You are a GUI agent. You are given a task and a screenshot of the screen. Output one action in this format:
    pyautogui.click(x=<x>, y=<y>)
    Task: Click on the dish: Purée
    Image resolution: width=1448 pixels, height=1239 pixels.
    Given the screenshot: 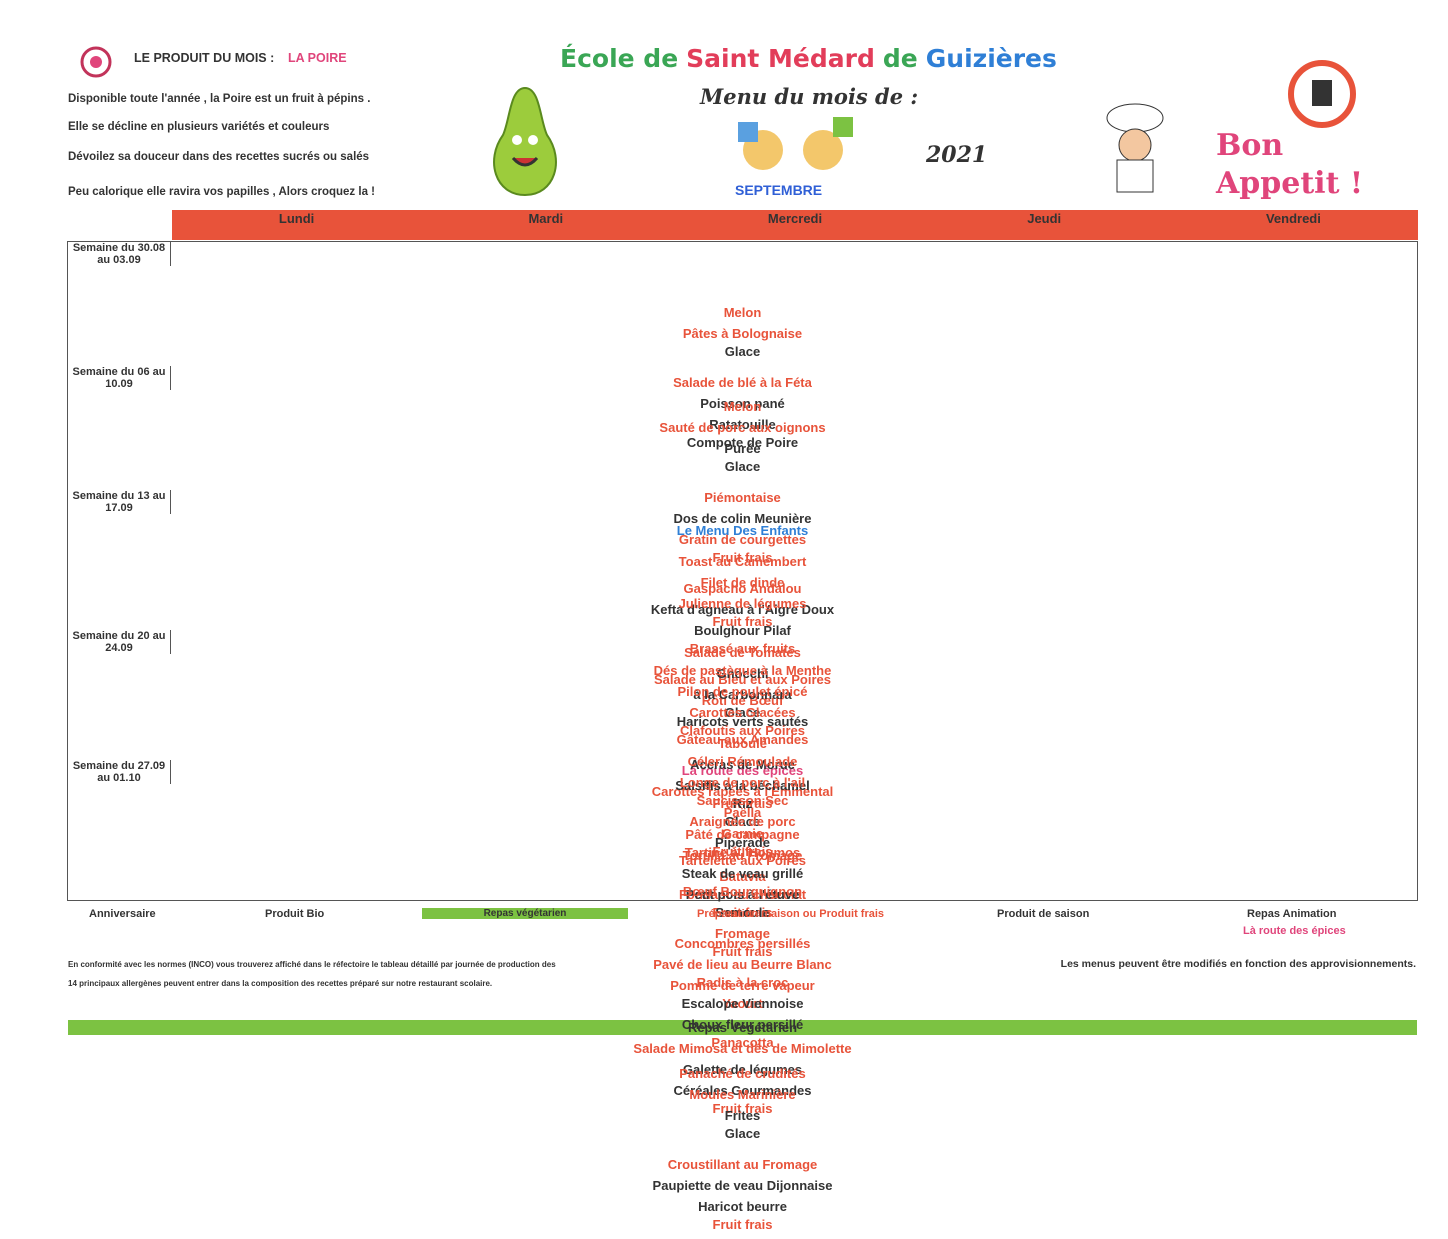 What is the action you would take?
    pyautogui.click(x=742, y=448)
    